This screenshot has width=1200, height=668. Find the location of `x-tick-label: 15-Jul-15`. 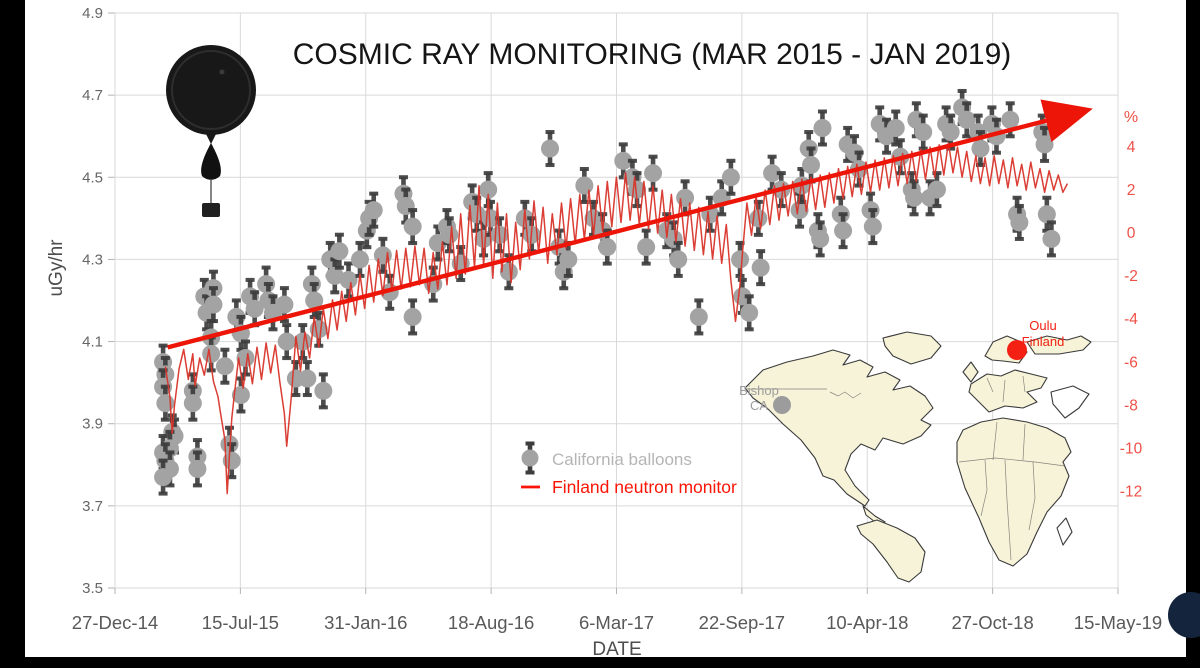

x-tick-label: 15-Jul-15 is located at coordinates (240, 622).